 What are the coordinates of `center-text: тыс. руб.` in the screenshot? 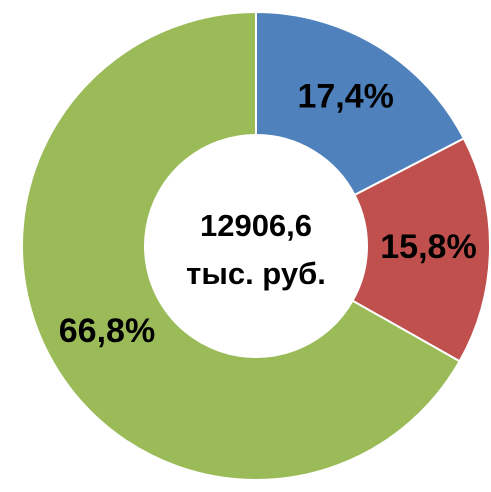 It's located at (256, 273).